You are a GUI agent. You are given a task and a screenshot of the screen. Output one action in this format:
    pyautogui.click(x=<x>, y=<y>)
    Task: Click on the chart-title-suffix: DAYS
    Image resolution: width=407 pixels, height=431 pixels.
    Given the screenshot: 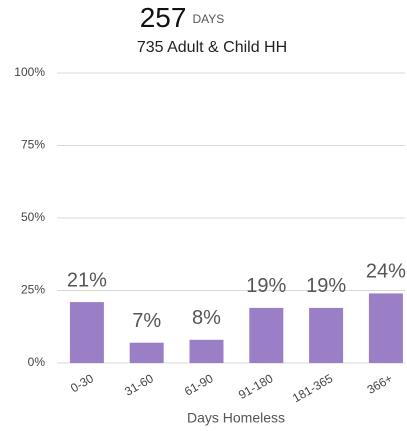 What is the action you would take?
    pyautogui.click(x=208, y=19)
    